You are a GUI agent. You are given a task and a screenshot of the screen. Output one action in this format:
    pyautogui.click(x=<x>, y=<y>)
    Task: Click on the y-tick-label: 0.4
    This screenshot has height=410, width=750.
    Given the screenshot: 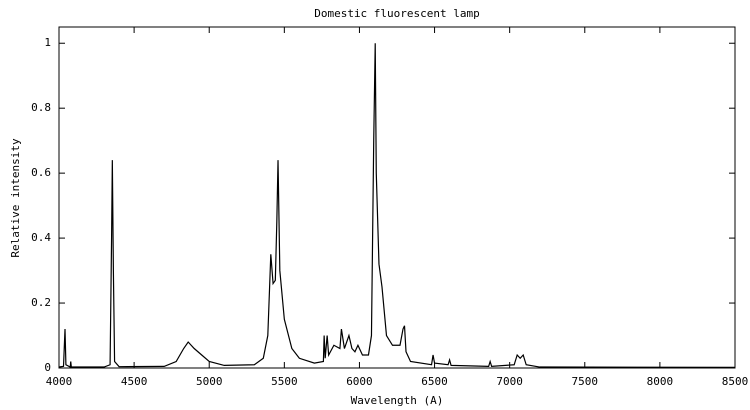 What is the action you would take?
    pyautogui.click(x=41, y=237)
    